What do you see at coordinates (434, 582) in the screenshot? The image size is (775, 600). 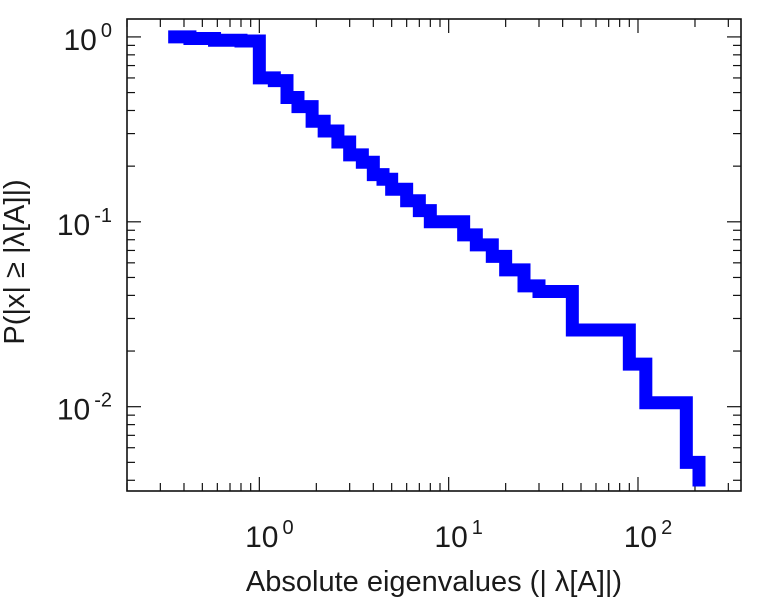 I see `x-axis-label: Absolute eigenvalues (| λ[A]|)` at bounding box center [434, 582].